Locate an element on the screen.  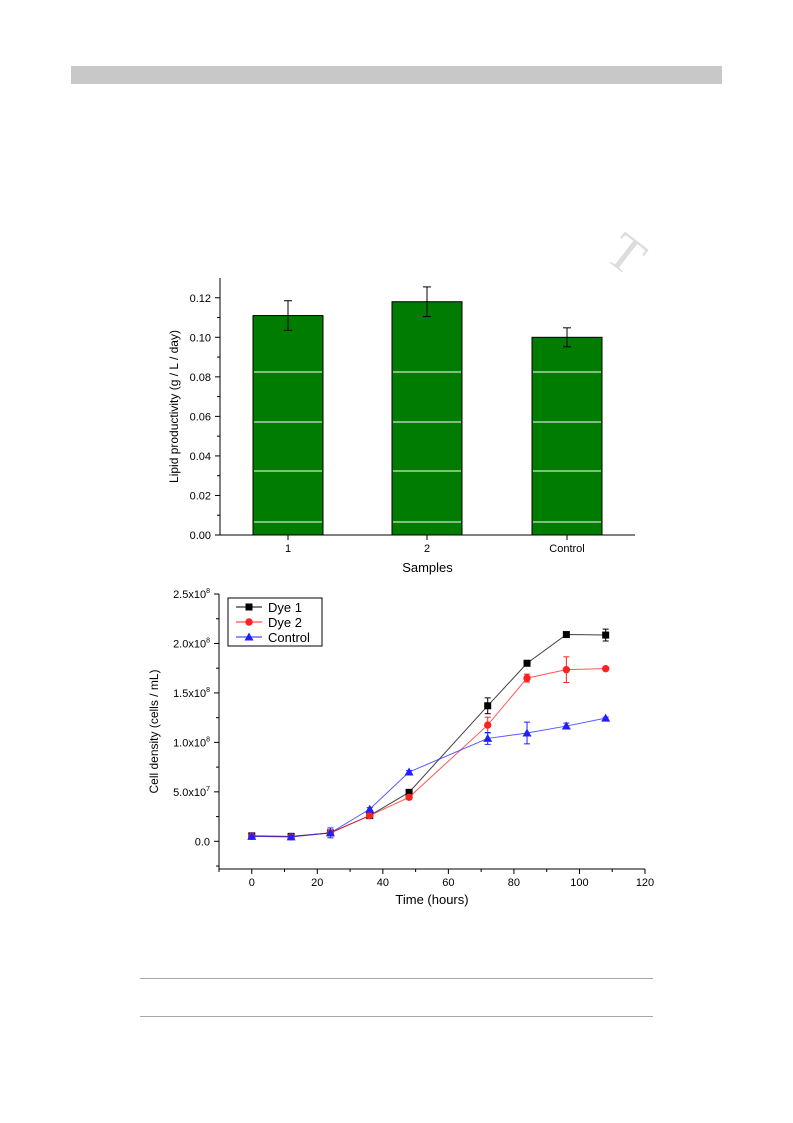
x-tick-label: 100 is located at coordinates (579, 883).